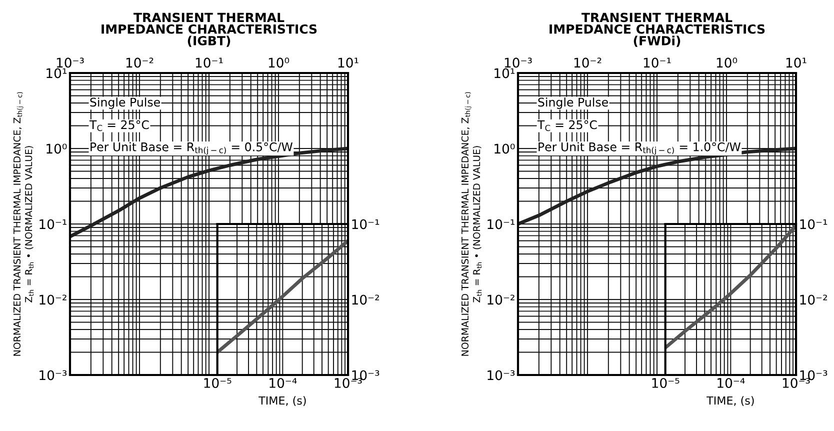 This screenshot has height=431, width=834. Describe the element at coordinates (209, 29) in the screenshot. I see `chart-title: TRANSIENT THERMAL IMPEDANCE CHARACTERISTICS (IGBT)` at that location.